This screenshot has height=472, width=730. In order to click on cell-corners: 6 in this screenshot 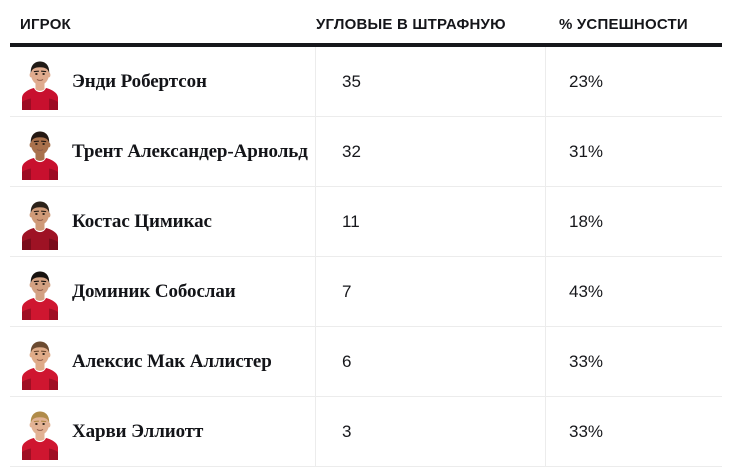, I will do `click(430, 362)`.